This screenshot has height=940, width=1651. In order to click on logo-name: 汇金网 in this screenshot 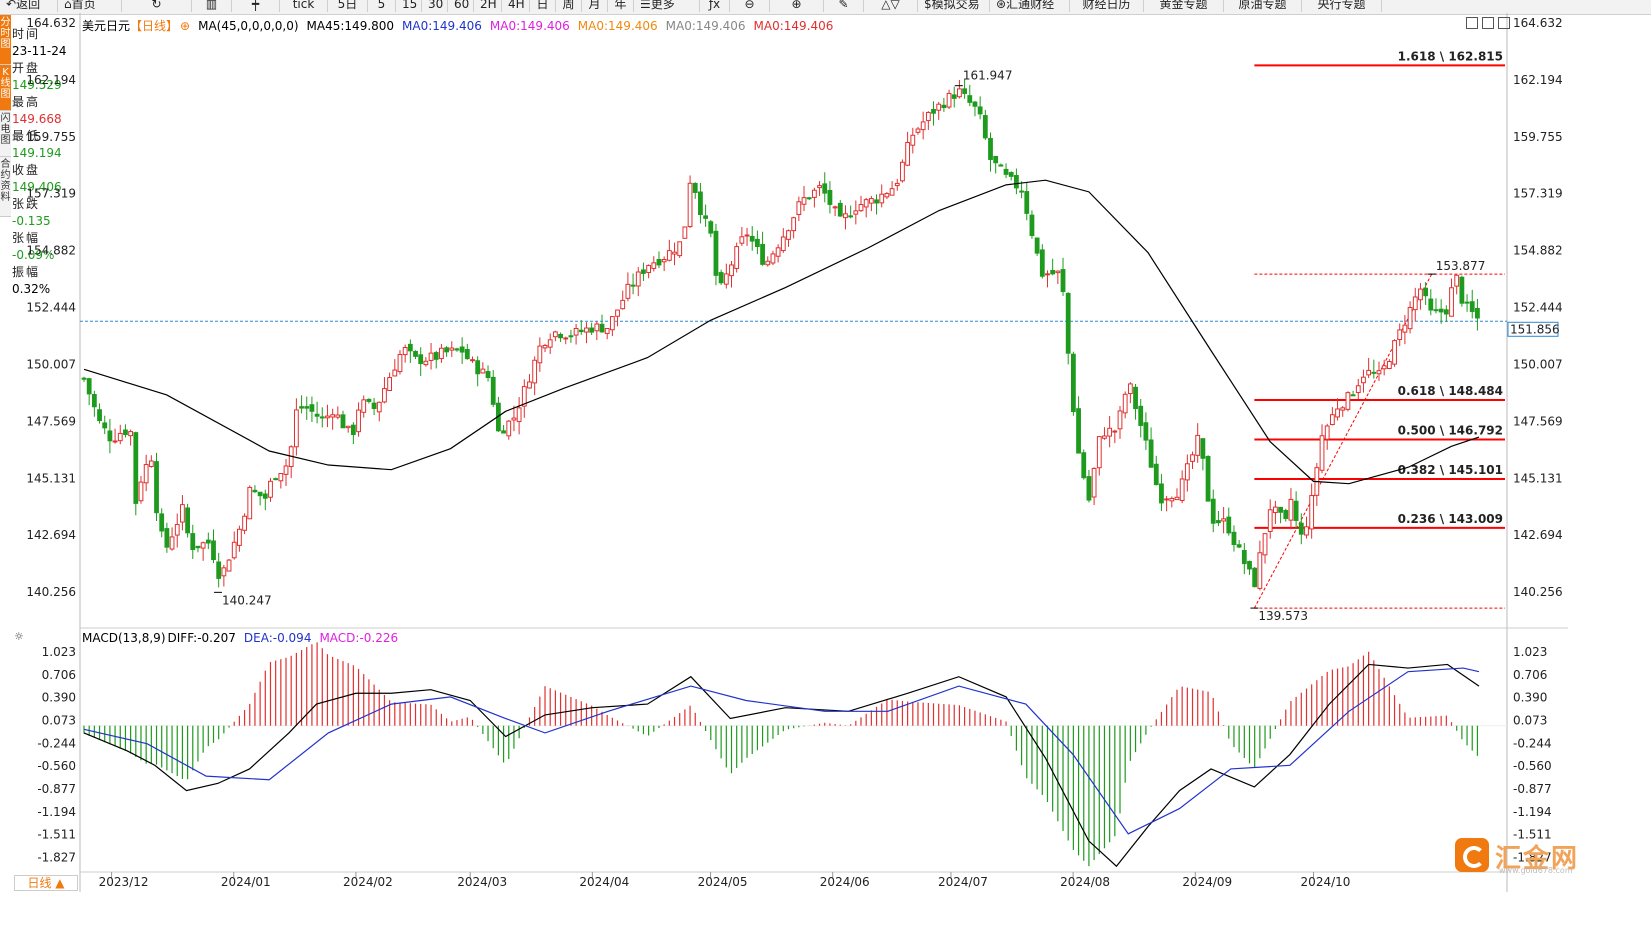, I will do `click(1537, 859)`.